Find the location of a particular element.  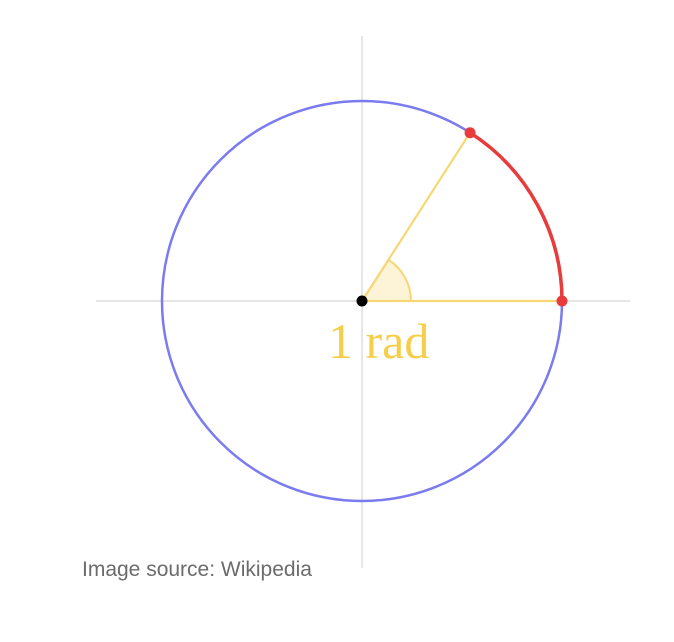

radius-angled is located at coordinates (416, 217).